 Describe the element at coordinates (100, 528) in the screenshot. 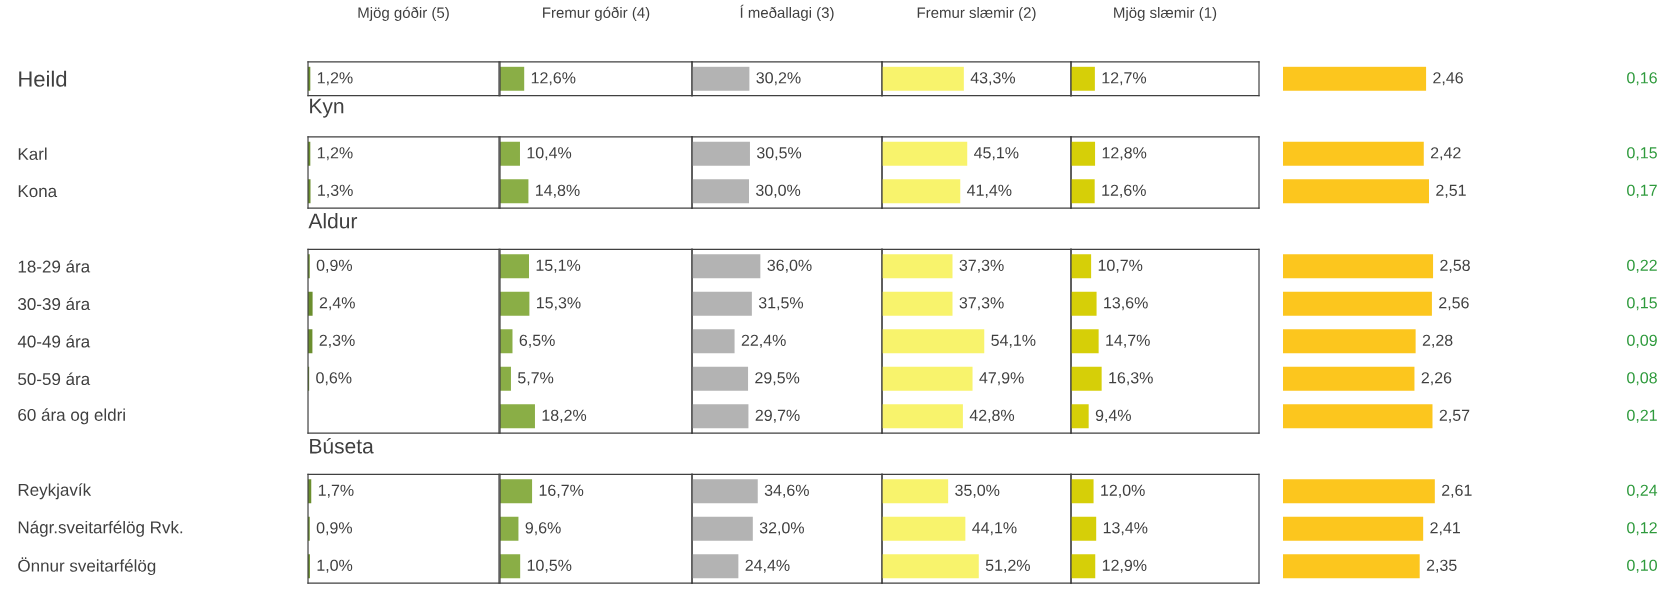

I see `y-tick-label: Nágr.sveitarfélög Rvk.` at that location.